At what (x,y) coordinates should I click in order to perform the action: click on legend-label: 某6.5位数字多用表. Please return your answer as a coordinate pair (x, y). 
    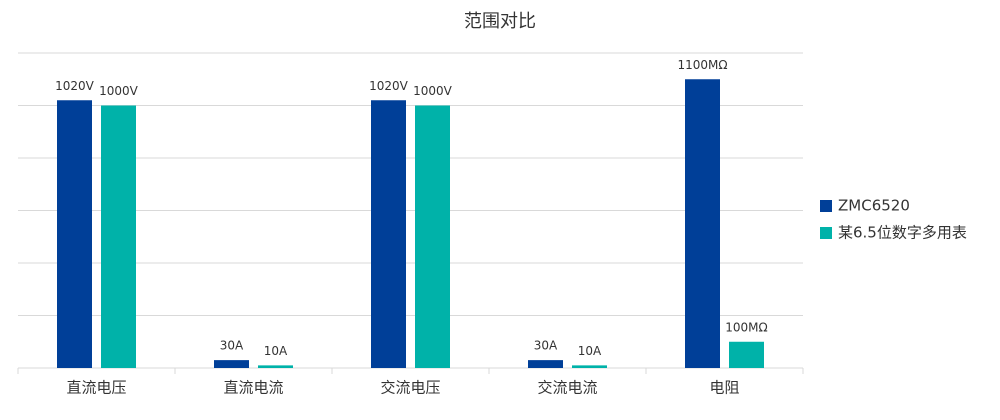
    Looking at the image, I should click on (902, 233).